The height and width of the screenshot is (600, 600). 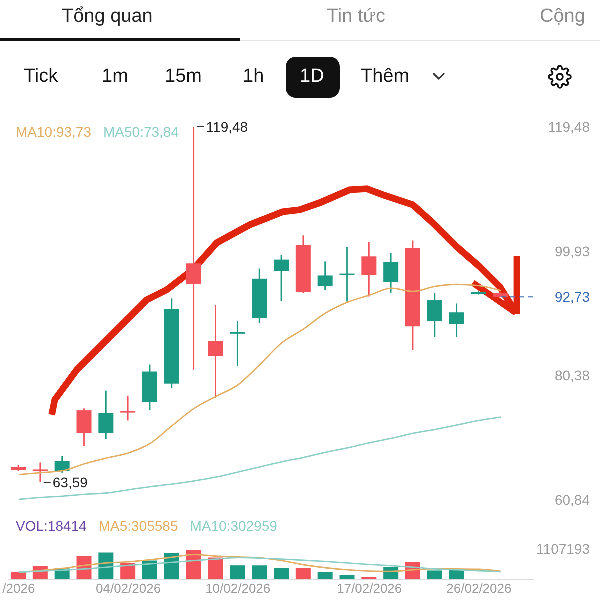 What do you see at coordinates (253, 76) in the screenshot?
I see `text: 1h` at bounding box center [253, 76].